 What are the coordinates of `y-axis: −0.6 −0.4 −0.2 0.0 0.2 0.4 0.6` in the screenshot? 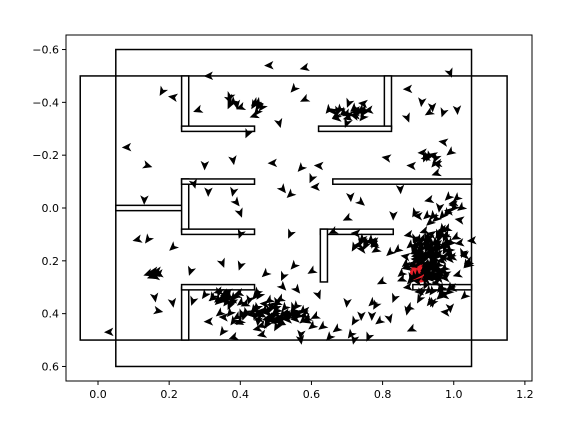 It's located at (49, 208).